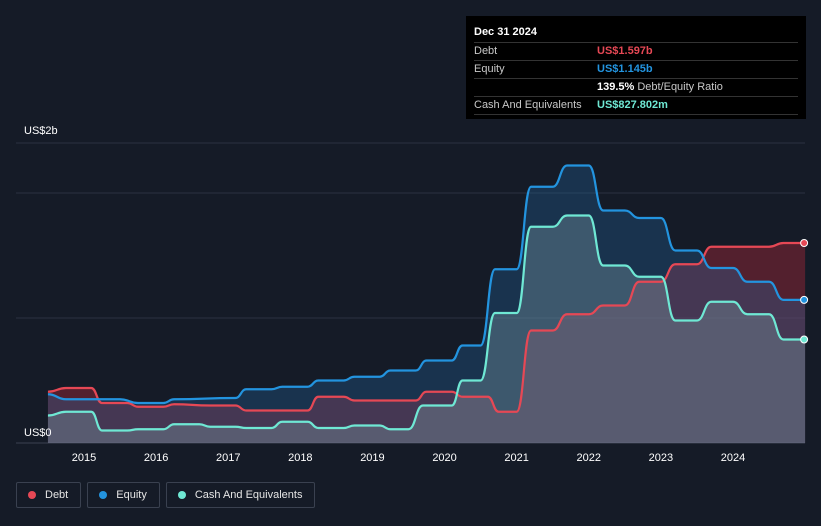  I want to click on y-tick-label-top: US$2b, so click(41, 131).